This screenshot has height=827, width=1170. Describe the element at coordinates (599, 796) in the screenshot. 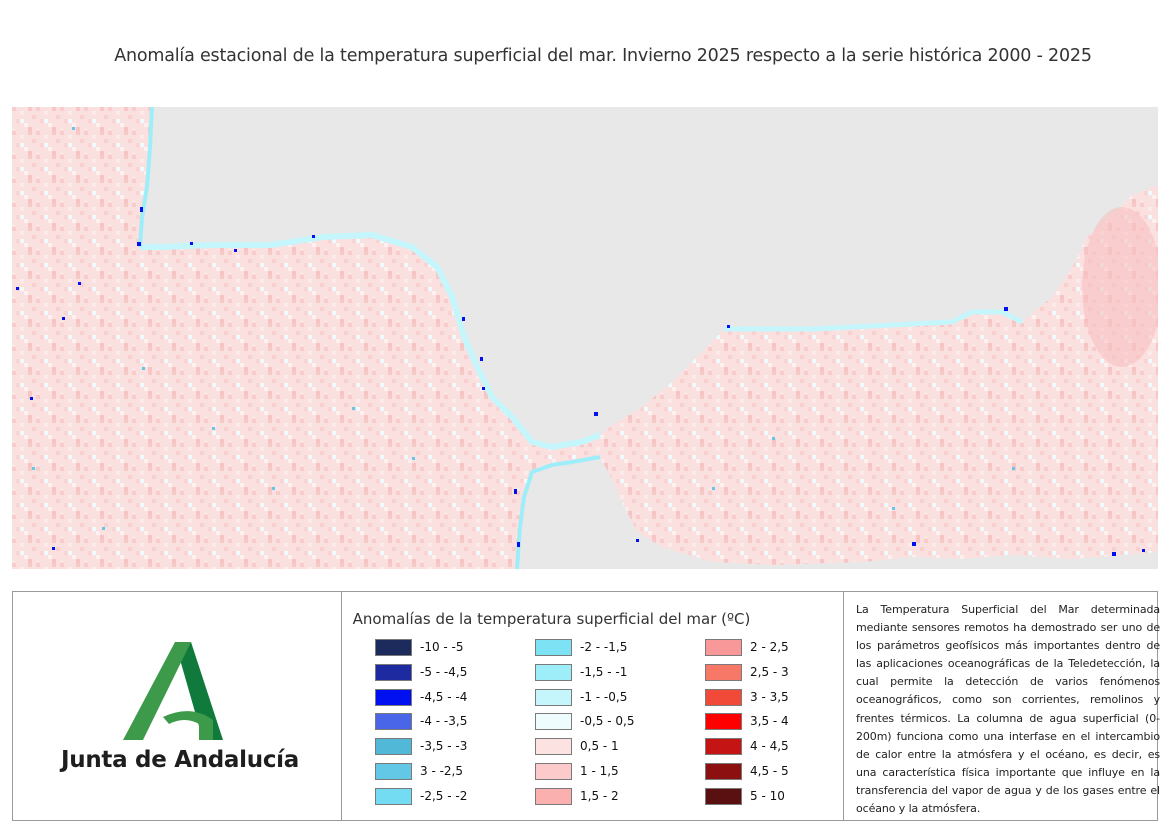

I see `legend-label: 1,5 - 2` at that location.